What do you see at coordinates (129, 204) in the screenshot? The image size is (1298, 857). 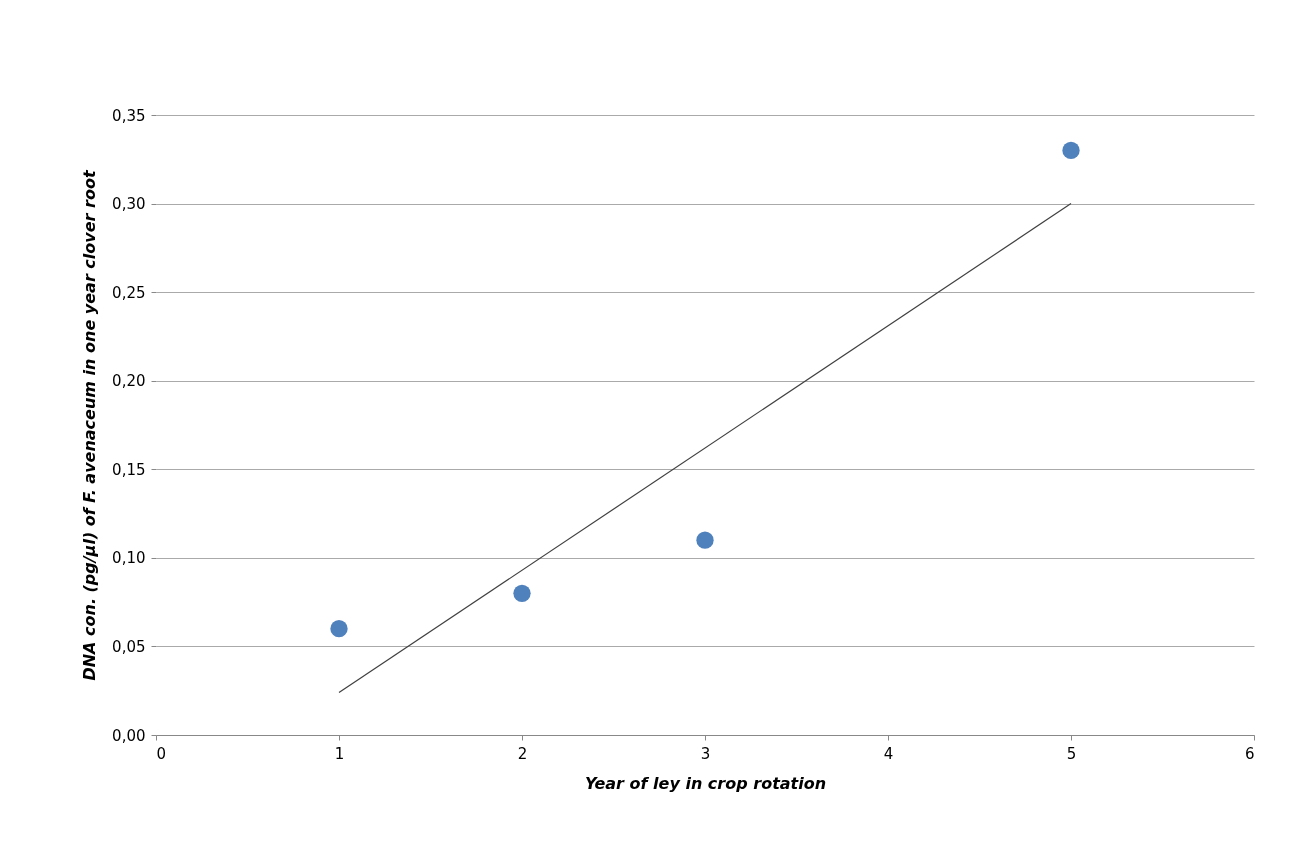 I see `y-tick-label: 0,30` at bounding box center [129, 204].